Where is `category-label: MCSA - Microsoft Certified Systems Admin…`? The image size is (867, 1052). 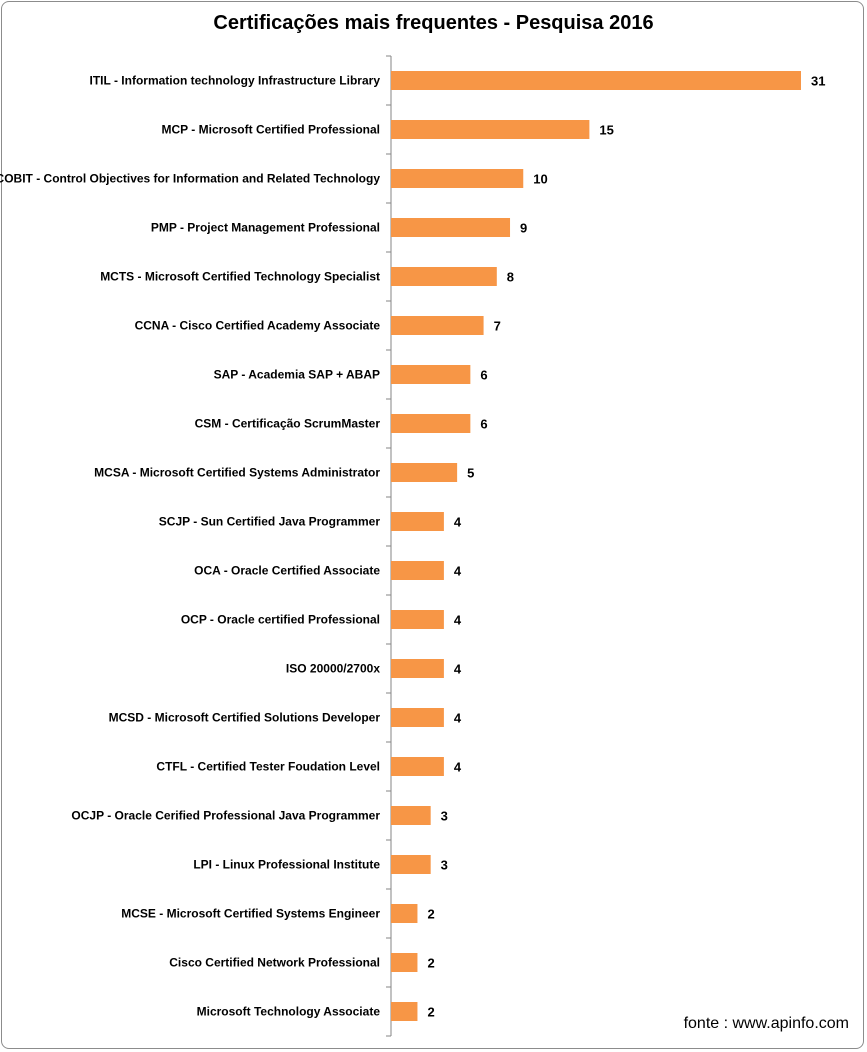 category-label: MCSA - Microsoft Certified Systems Admin… is located at coordinates (237, 473).